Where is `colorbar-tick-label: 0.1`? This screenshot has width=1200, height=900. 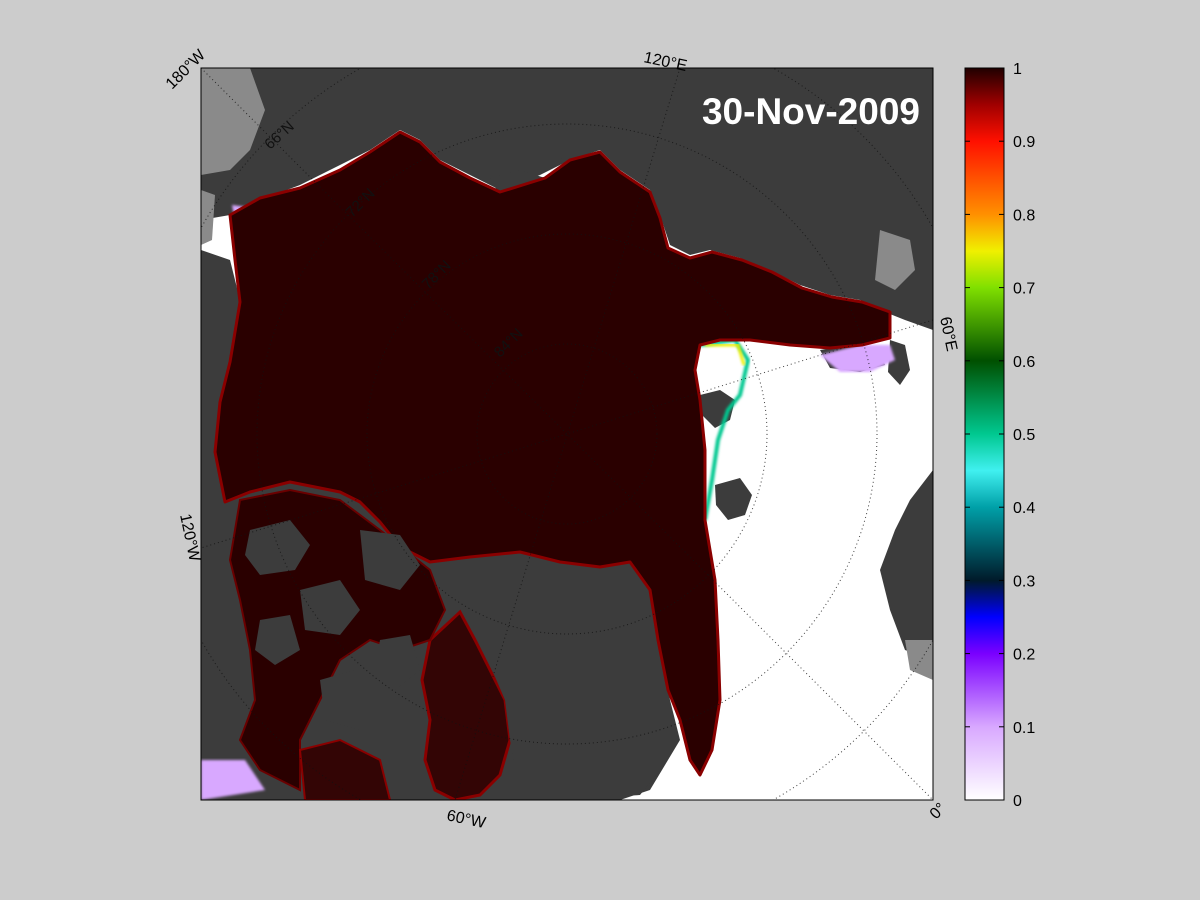
colorbar-tick-label: 0.1 is located at coordinates (1024, 728).